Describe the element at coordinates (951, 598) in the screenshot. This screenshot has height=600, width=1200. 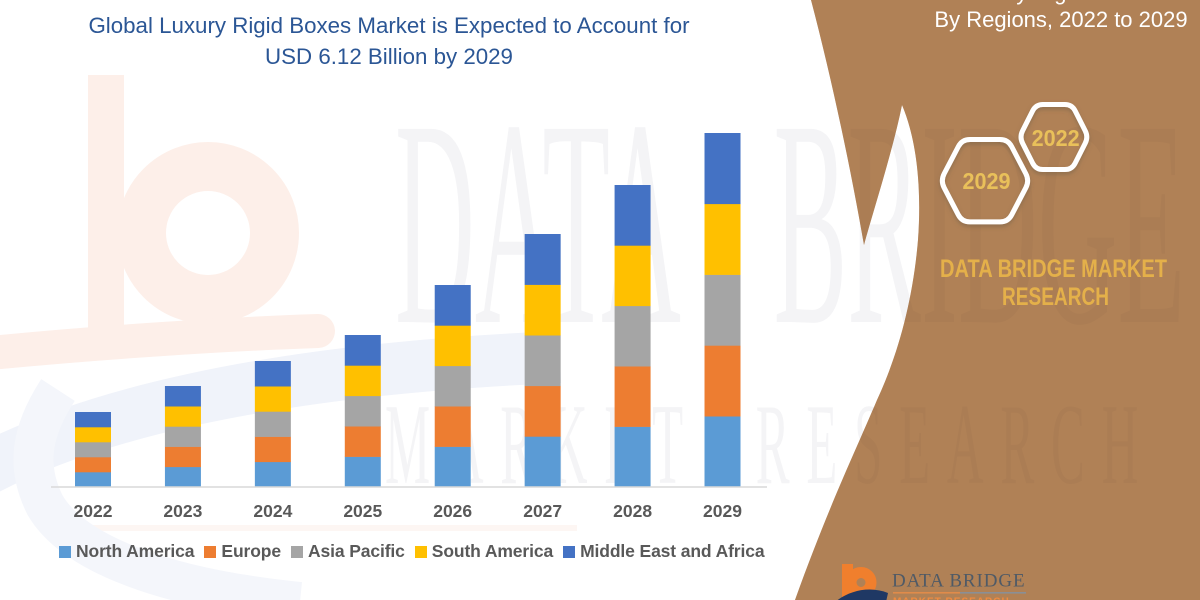
I see `svg-text: MARKET RESEARCH` at that location.